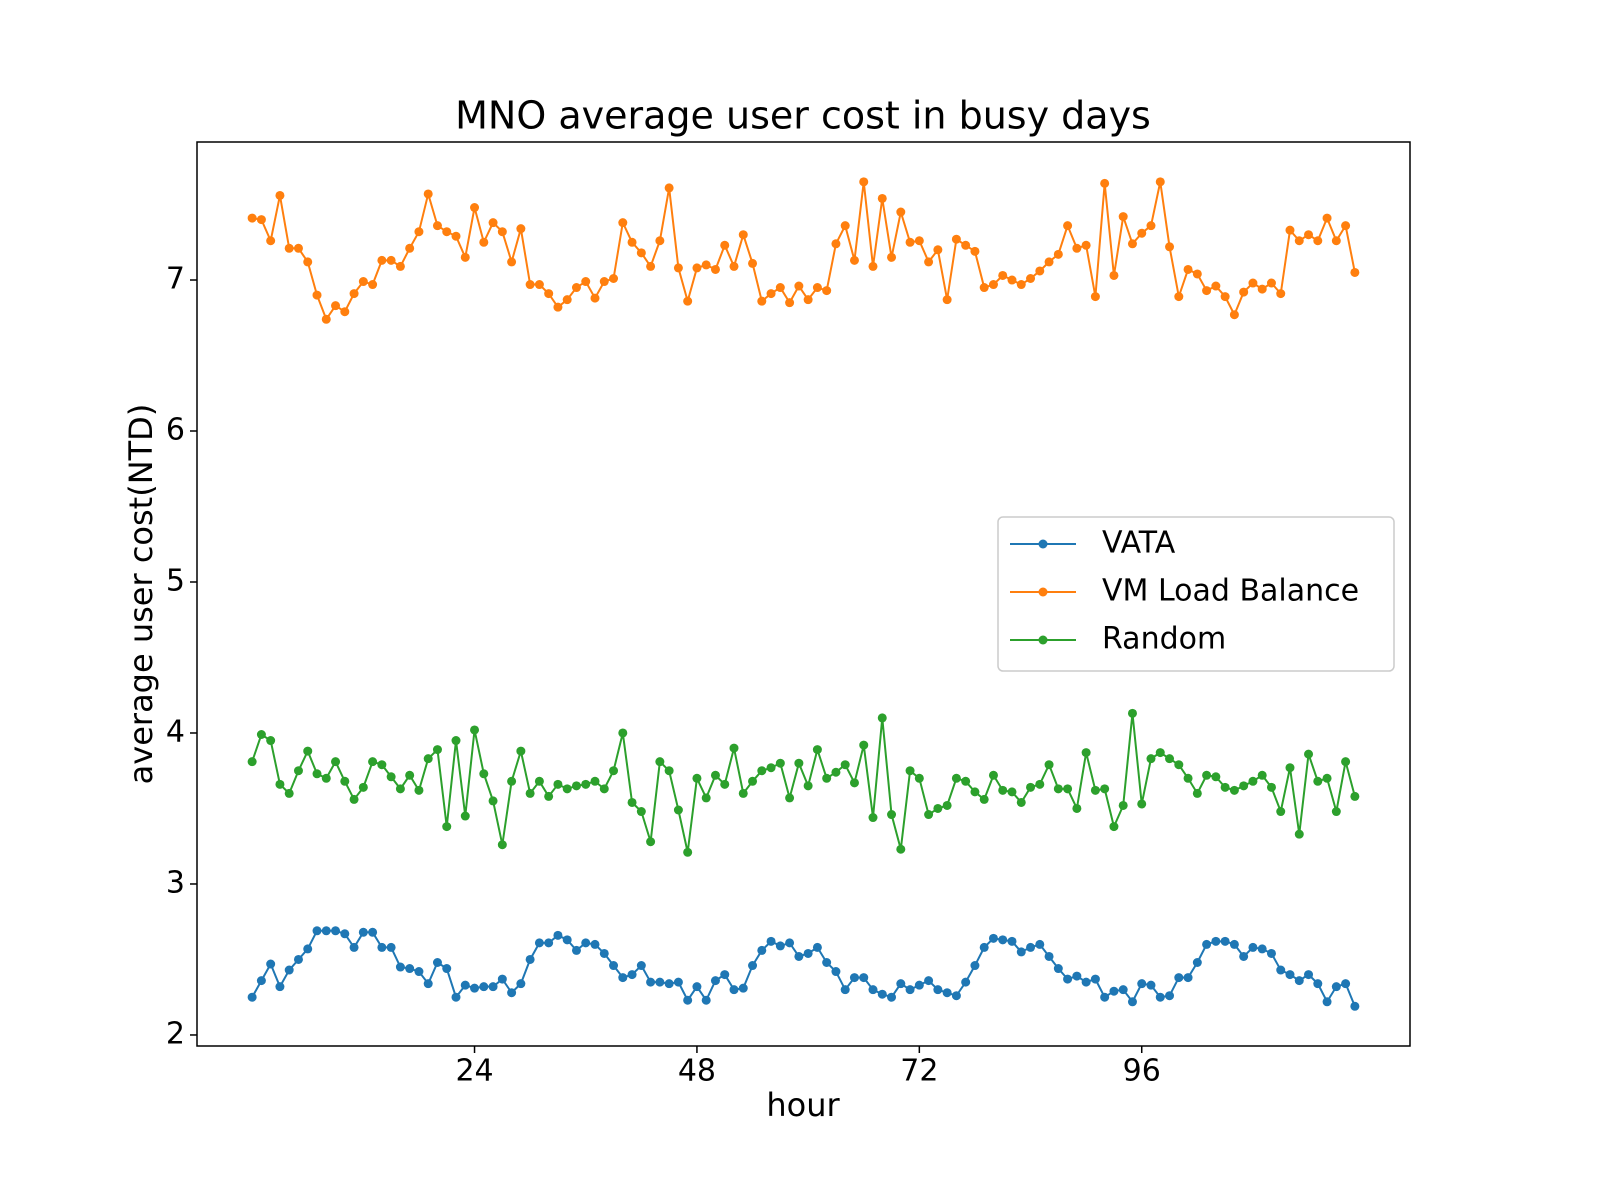  Describe the element at coordinates (803, 1105) in the screenshot. I see `x-axis-label: hour` at that location.